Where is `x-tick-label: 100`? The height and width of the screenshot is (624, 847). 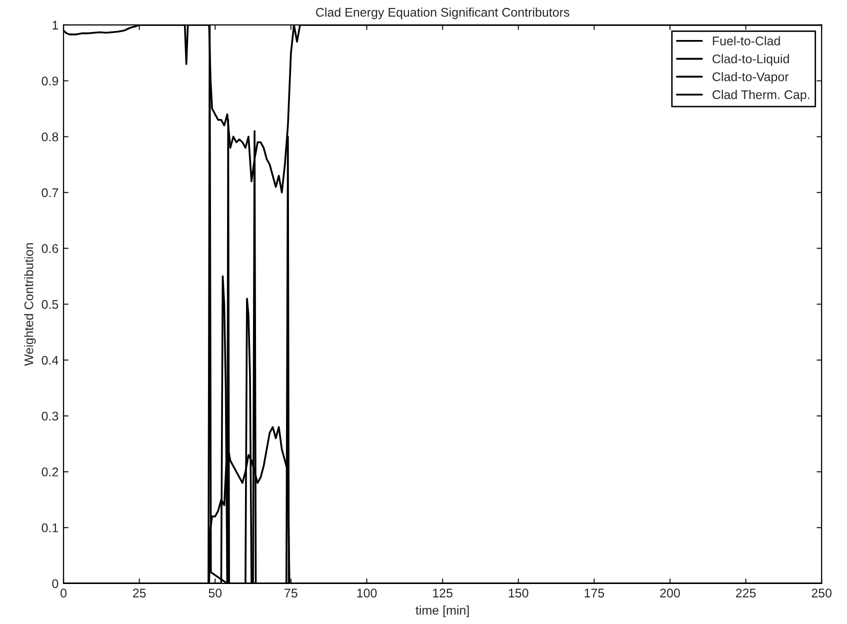
x-tick-label: 100 is located at coordinates (367, 593).